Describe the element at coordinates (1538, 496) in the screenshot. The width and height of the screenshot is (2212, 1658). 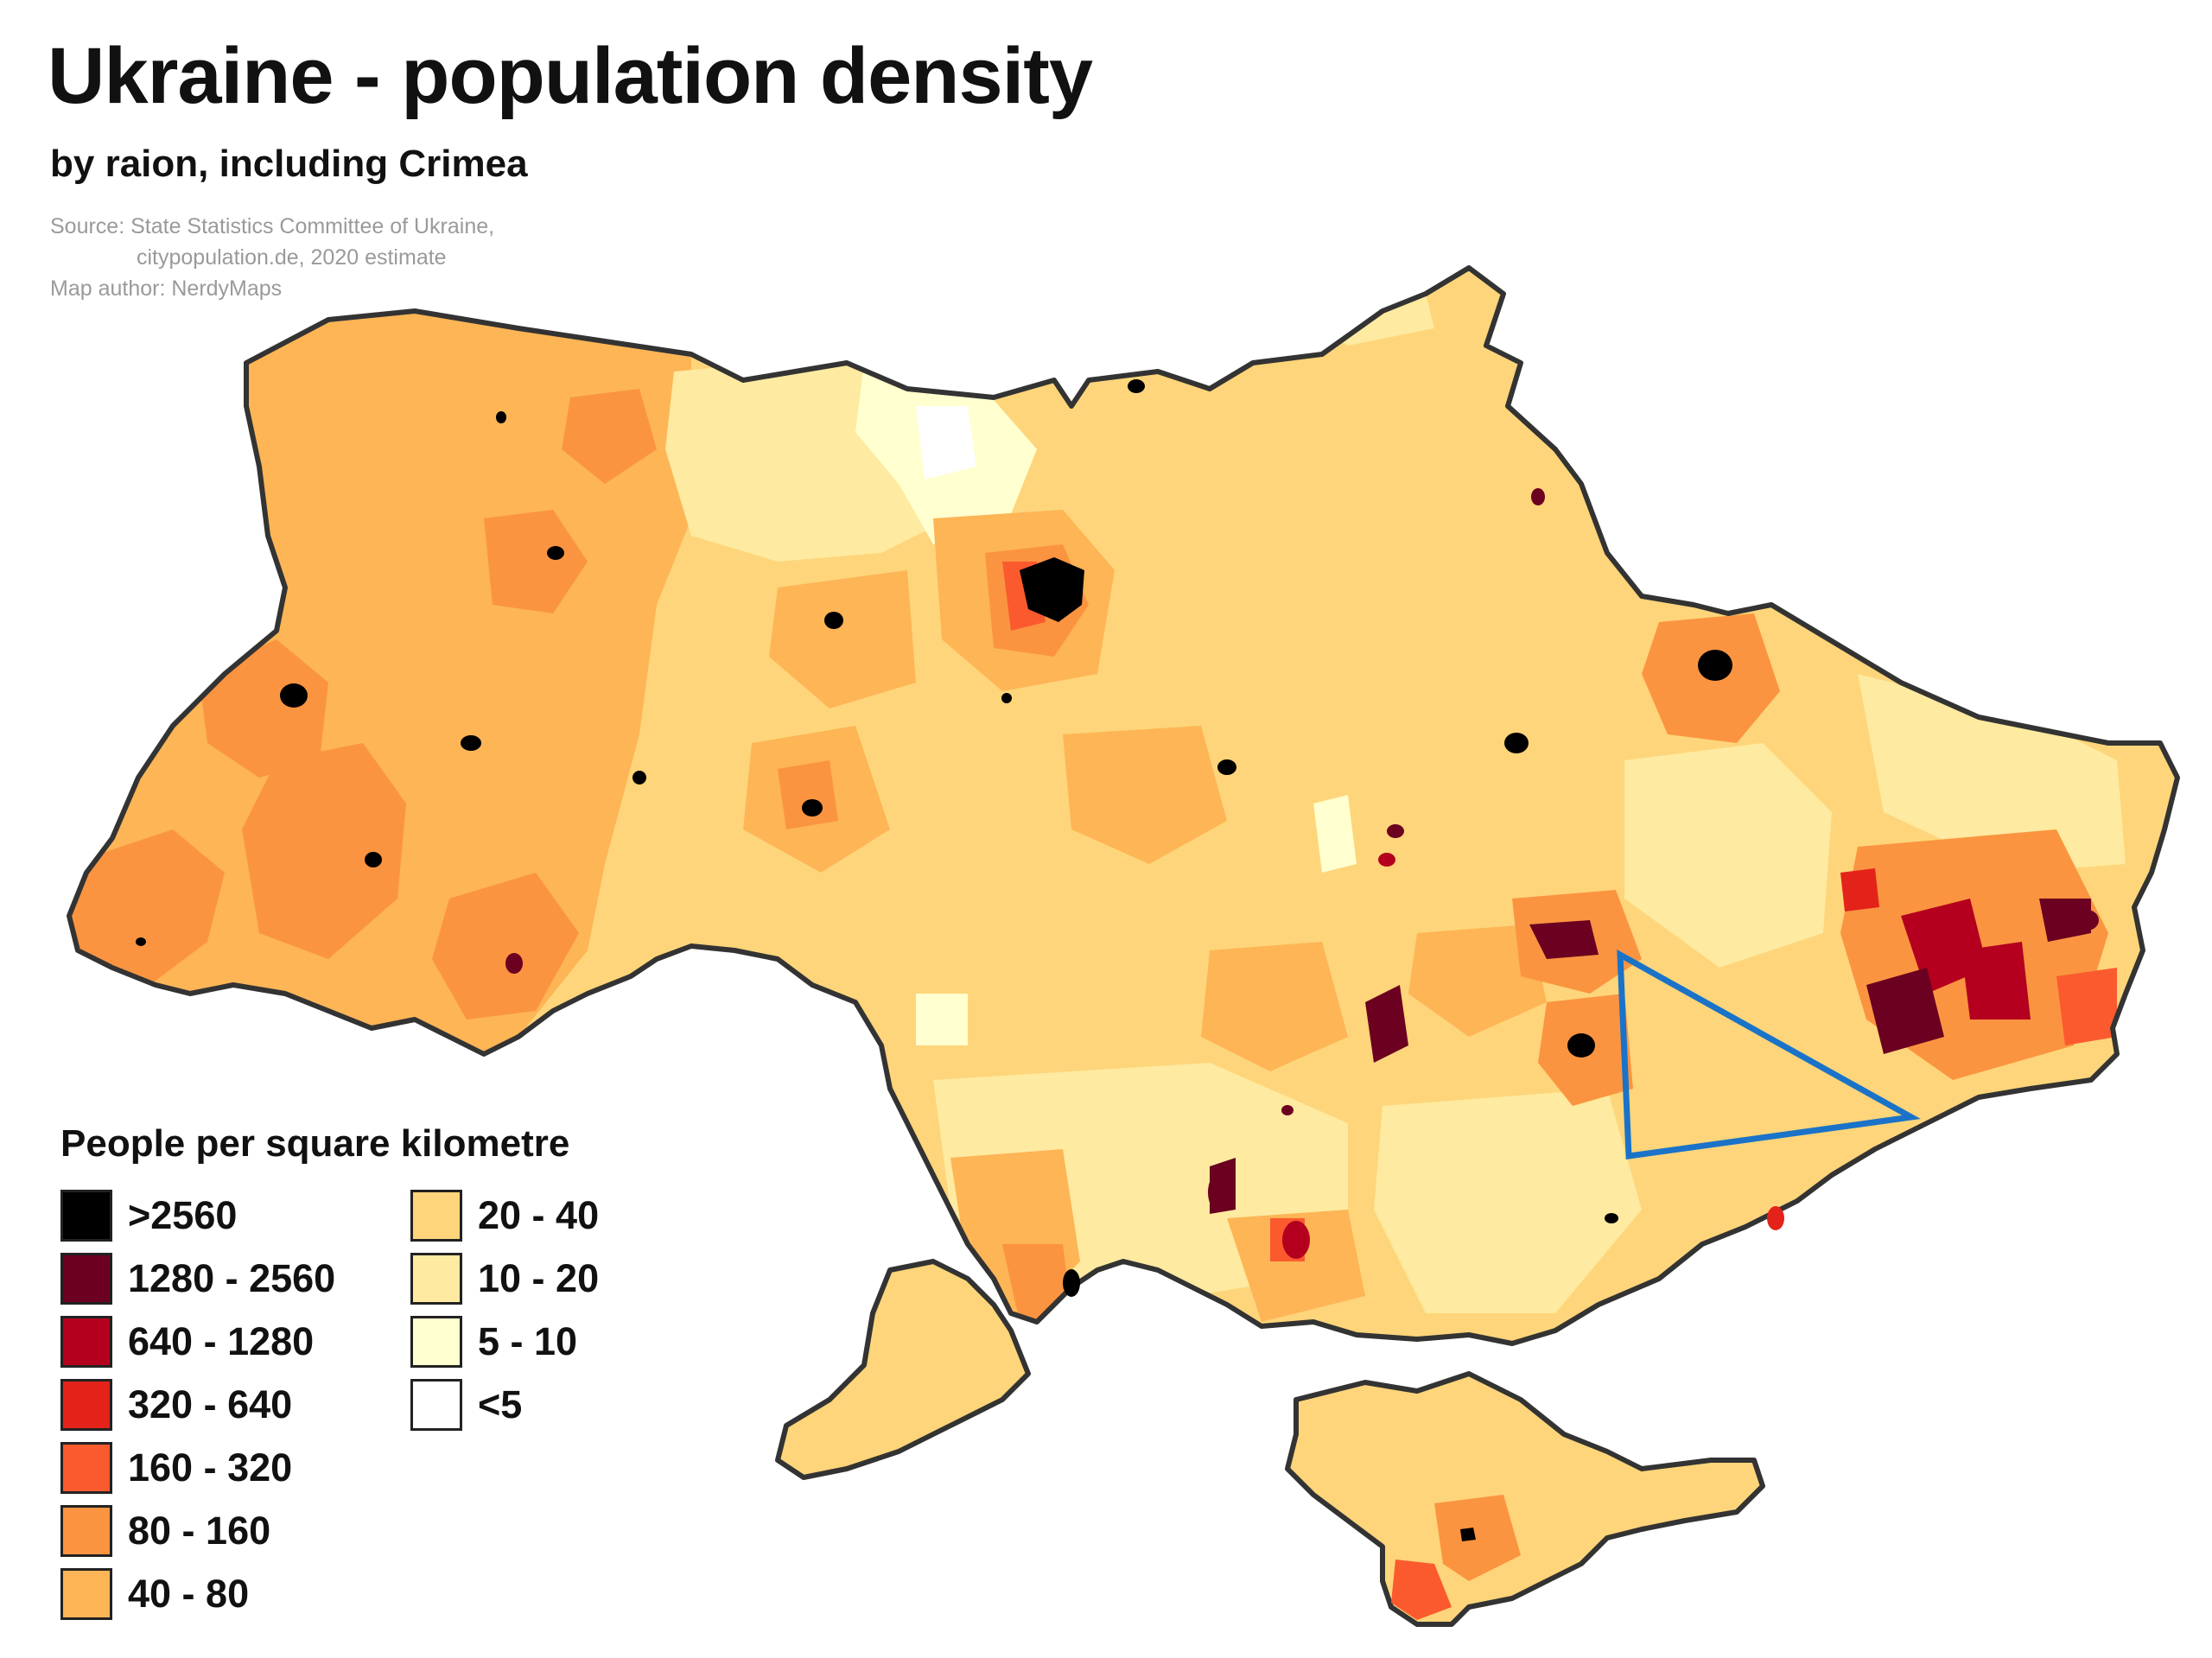
I see `city-sumy` at that location.